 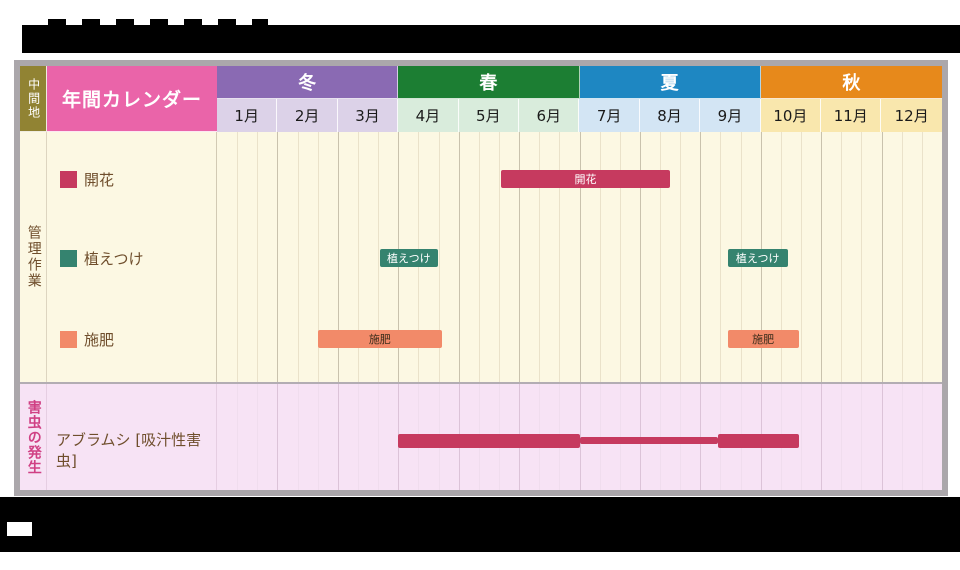 I want to click on fertilizing-legend-swatch, so click(x=68, y=339).